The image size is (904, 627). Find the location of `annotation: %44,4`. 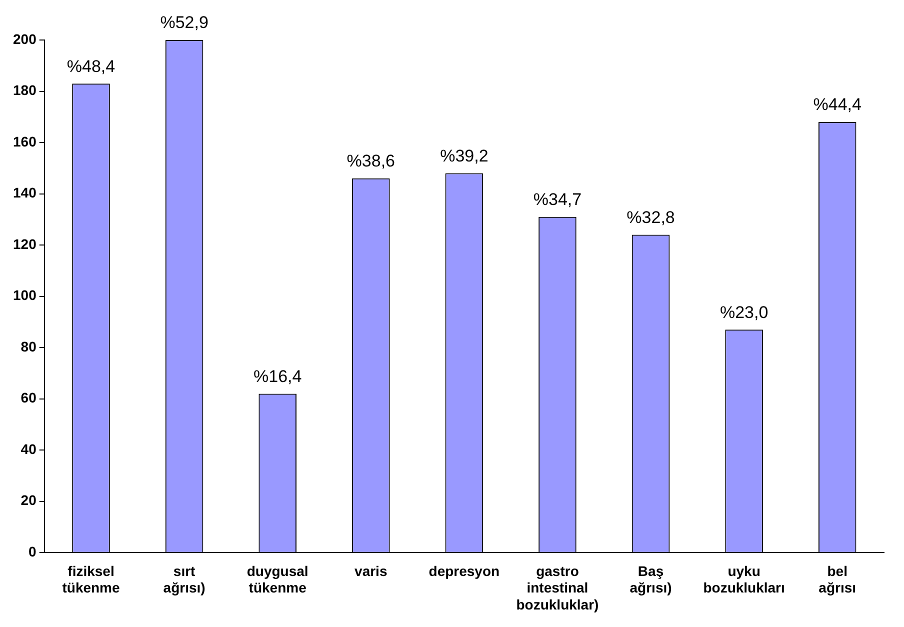

annotation: %44,4 is located at coordinates (837, 104).